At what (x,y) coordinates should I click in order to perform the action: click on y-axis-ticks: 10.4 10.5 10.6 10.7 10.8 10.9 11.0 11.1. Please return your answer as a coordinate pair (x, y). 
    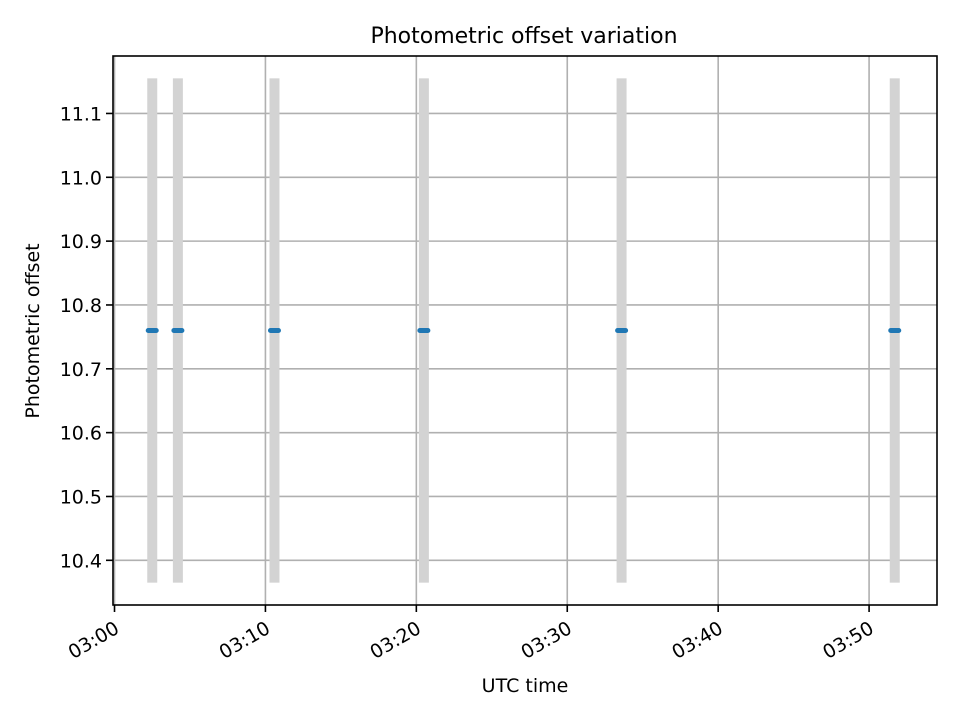
    Looking at the image, I should click on (86, 337).